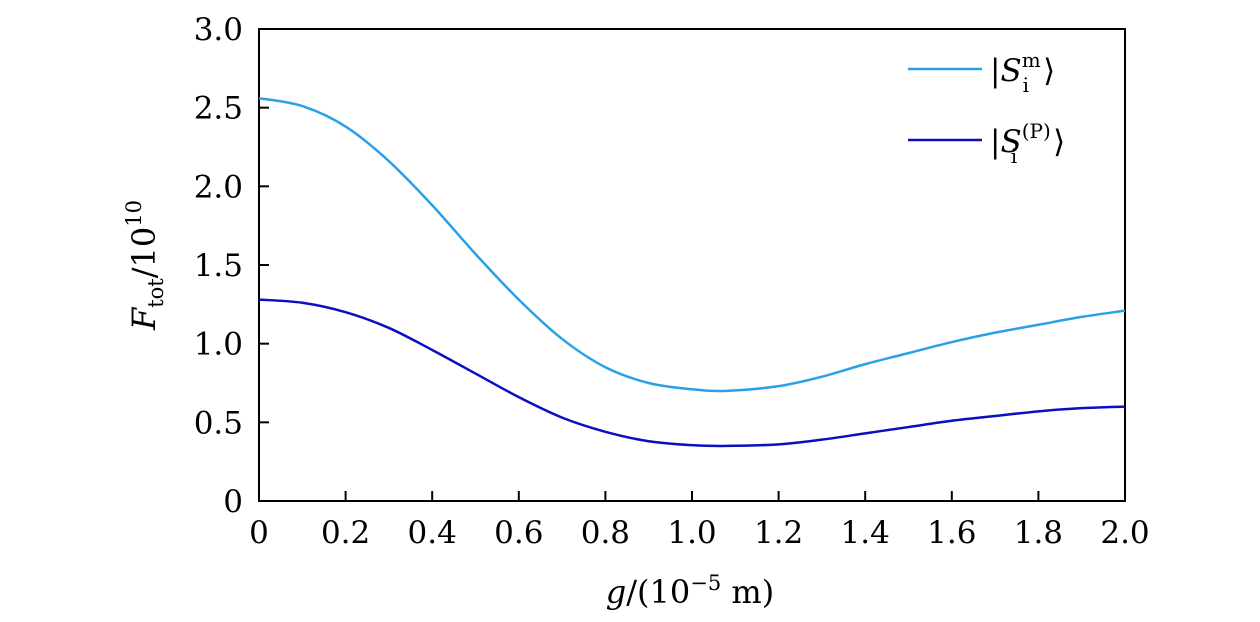 The height and width of the screenshot is (622, 1260). I want to click on x-tick-label: 1.4, so click(865, 533).